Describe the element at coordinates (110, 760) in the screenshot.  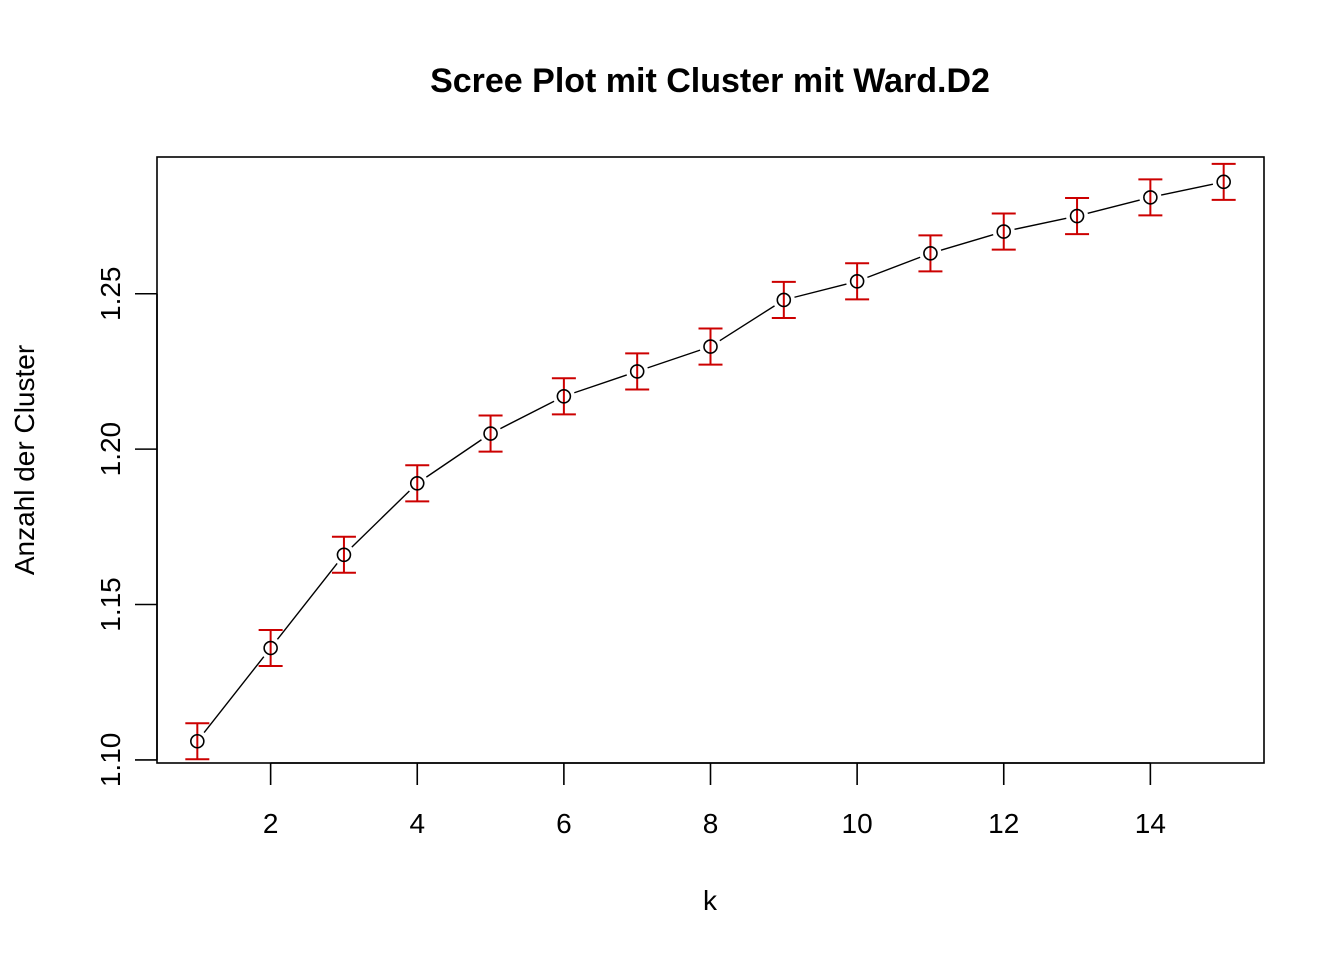
I see `y-tick-label: 1.10` at that location.